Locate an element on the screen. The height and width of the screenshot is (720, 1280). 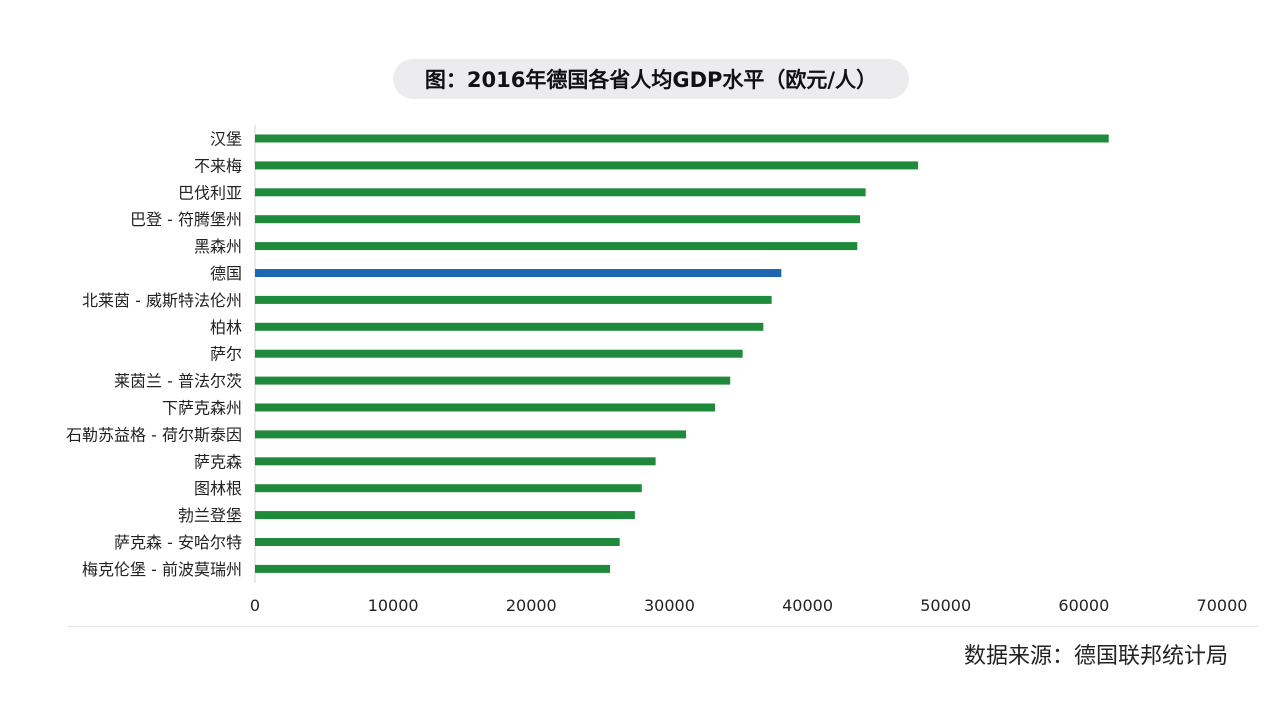
x-tick-label: 50000 is located at coordinates (945, 605).